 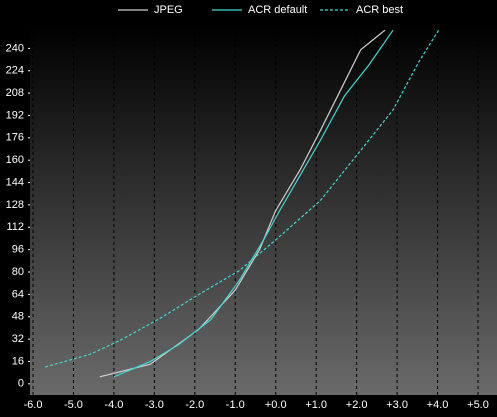 What do you see at coordinates (15, 205) in the screenshot?
I see `y-tick-label: 128` at bounding box center [15, 205].